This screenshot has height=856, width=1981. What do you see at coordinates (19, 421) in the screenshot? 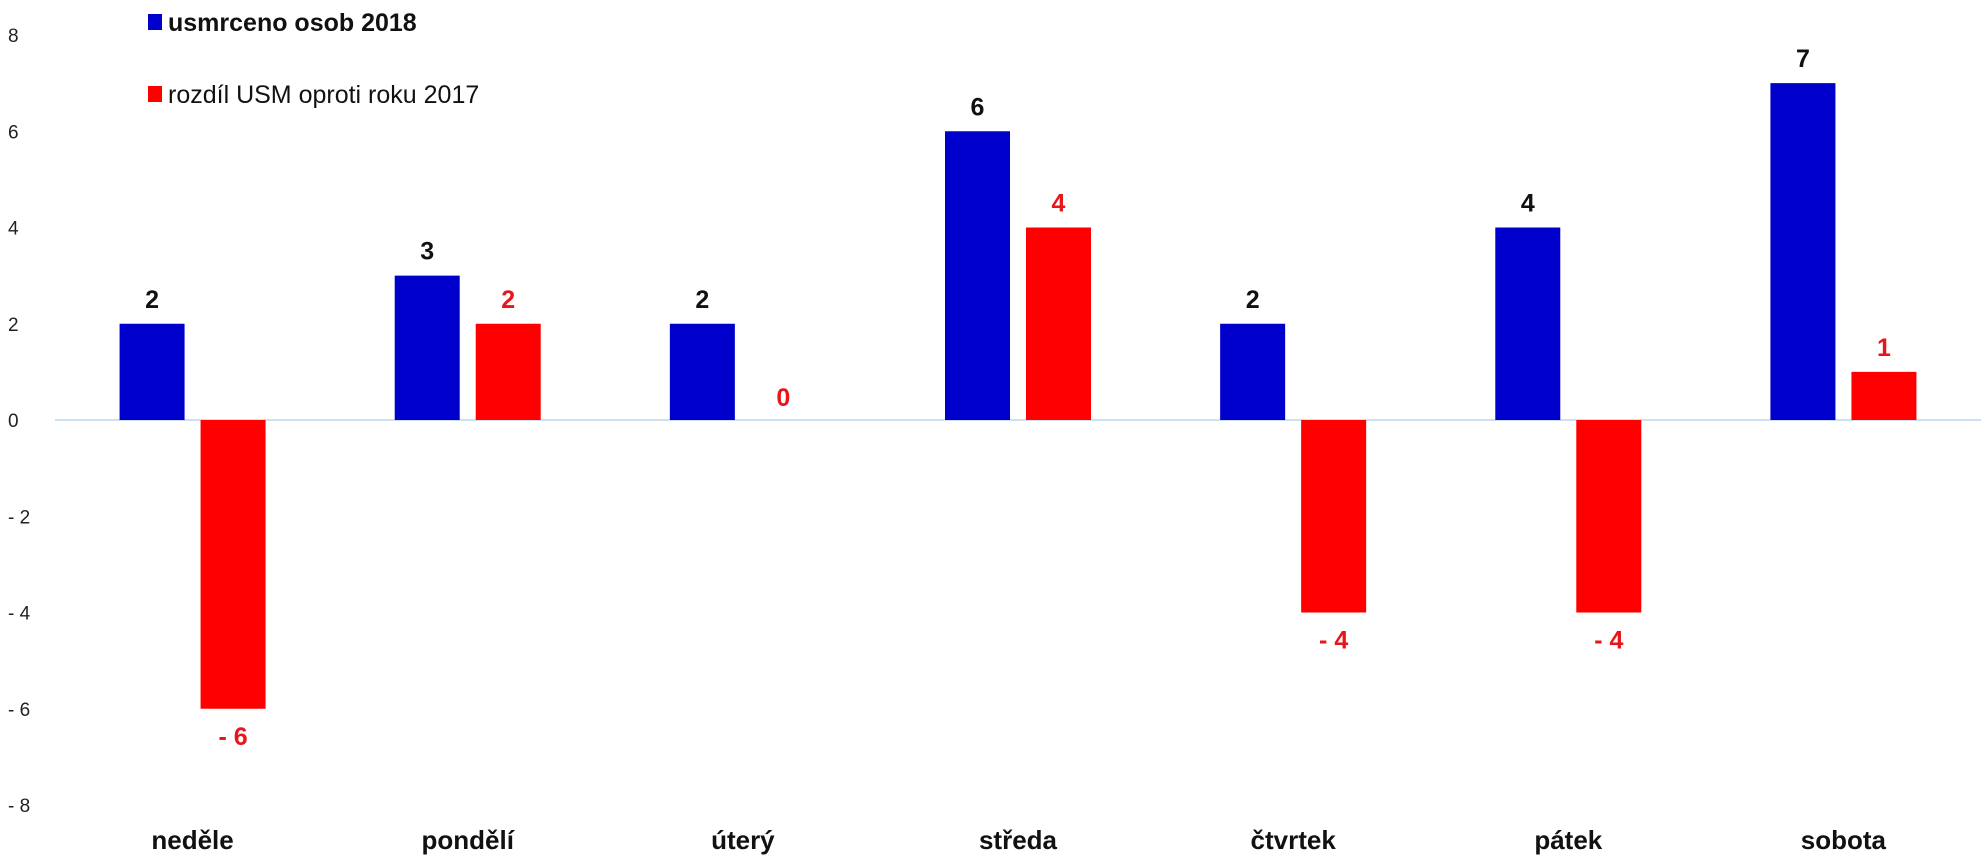
I see `y-axis-ticks: 8 6 4 2 0 - 2 - 4 - 6 - 8` at bounding box center [19, 421].